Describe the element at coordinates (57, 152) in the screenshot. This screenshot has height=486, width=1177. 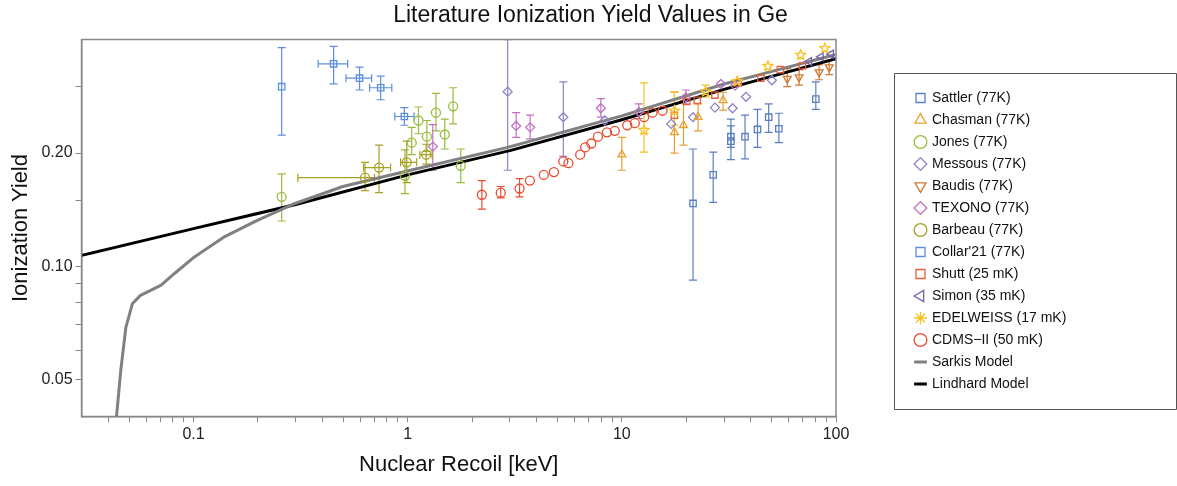
I see `y-tick-label: 0.20` at that location.